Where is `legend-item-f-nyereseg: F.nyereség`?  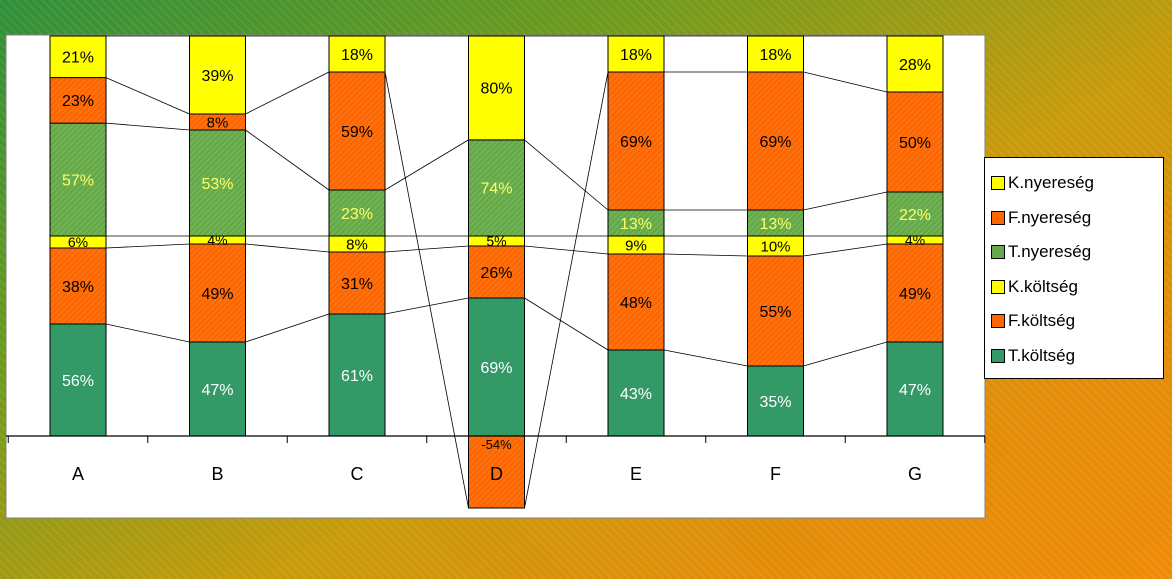
legend-item-f-nyereseg: F.nyereség is located at coordinates (1077, 218).